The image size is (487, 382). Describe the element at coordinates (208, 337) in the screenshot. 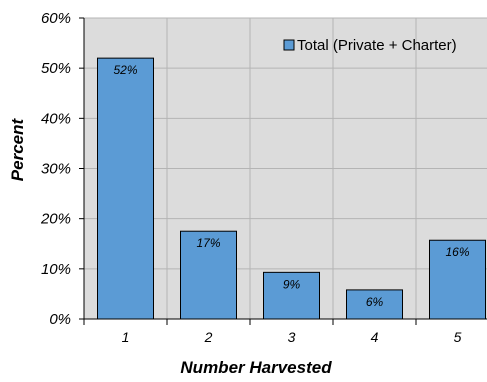

I see `x-tick-label: 2` at that location.